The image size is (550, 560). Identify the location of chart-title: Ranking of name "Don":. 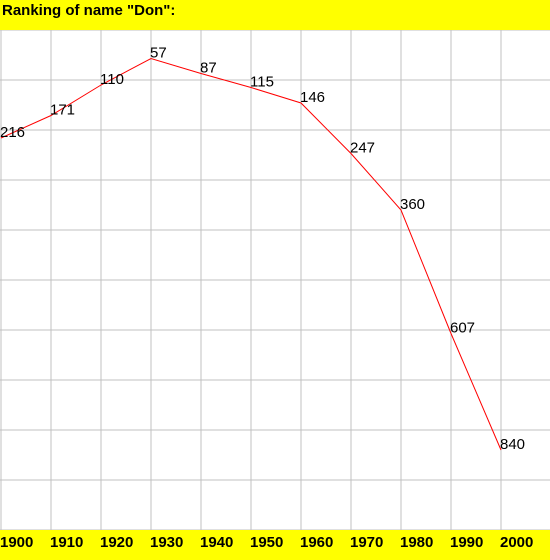
(89, 10).